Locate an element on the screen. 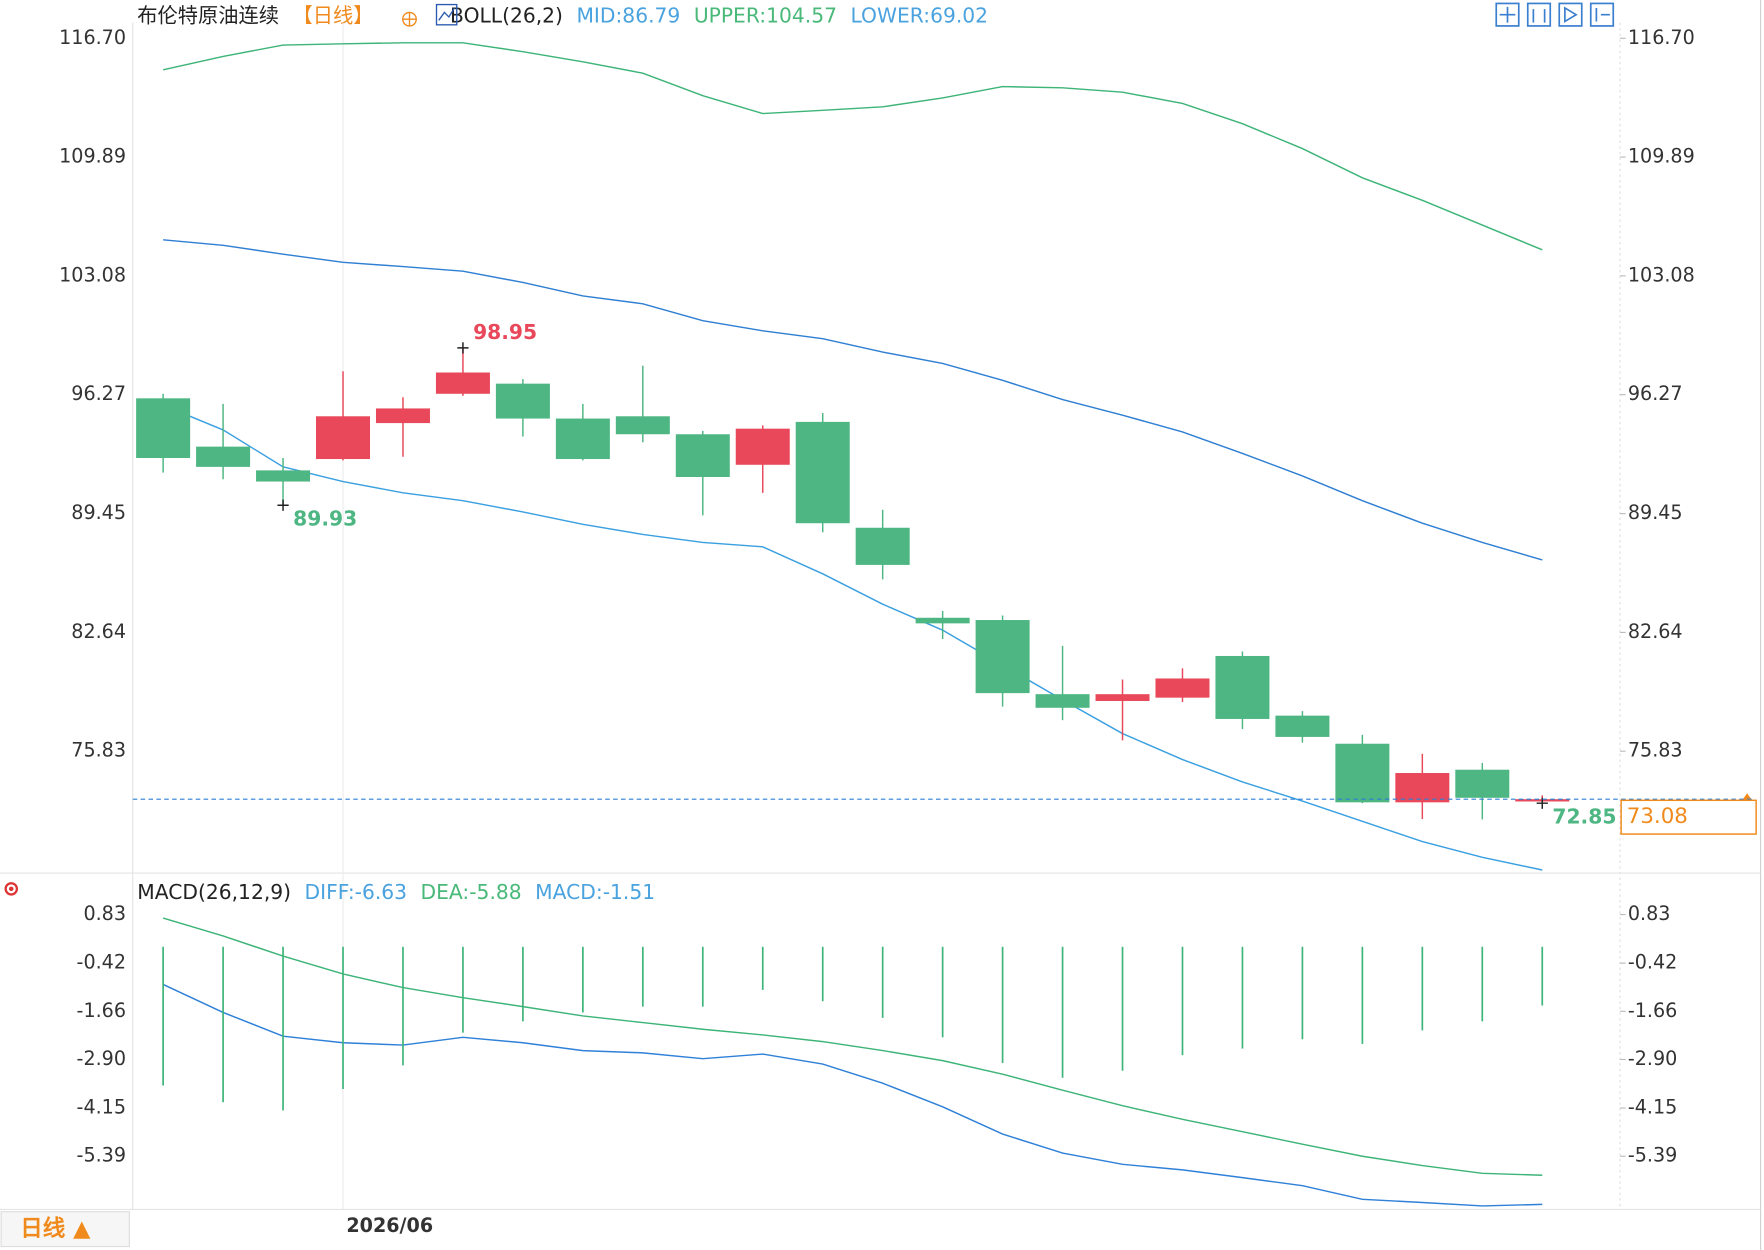 Image resolution: width=1764 pixels, height=1250 pixels. toolbar is located at coordinates (1555, 14).